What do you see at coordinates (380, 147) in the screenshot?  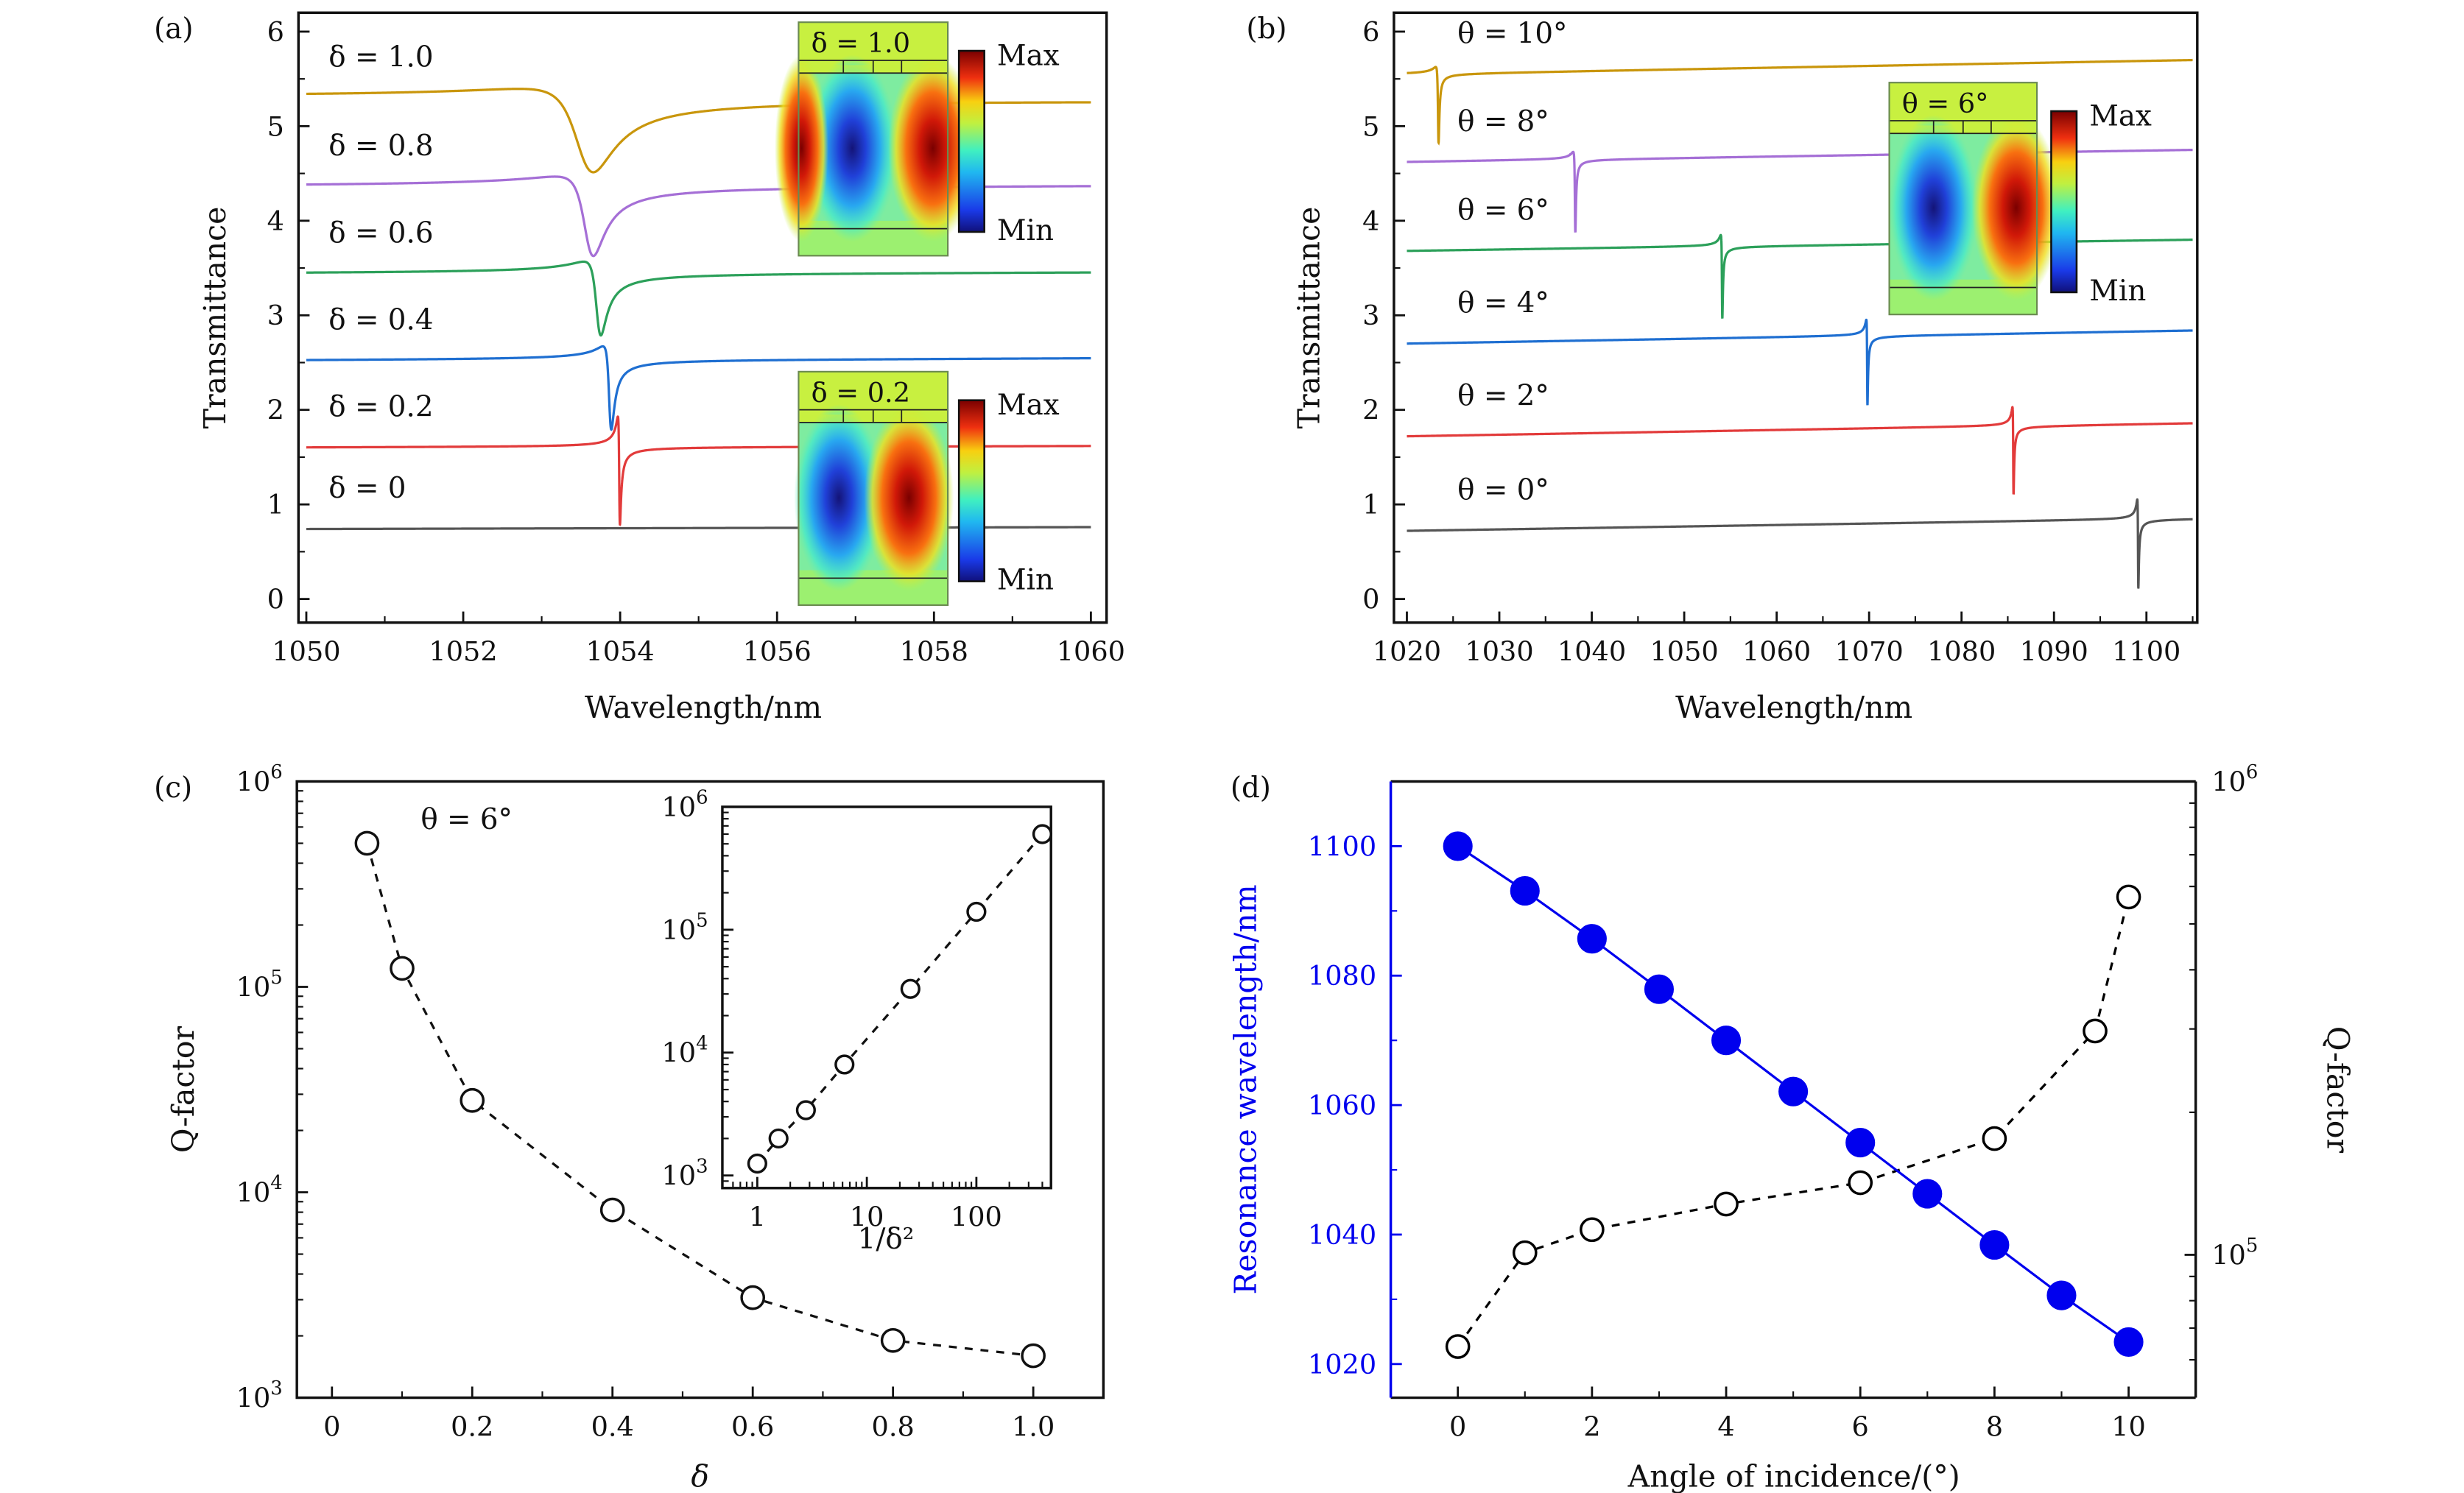 I see `series-label: δ = 0.8` at bounding box center [380, 147].